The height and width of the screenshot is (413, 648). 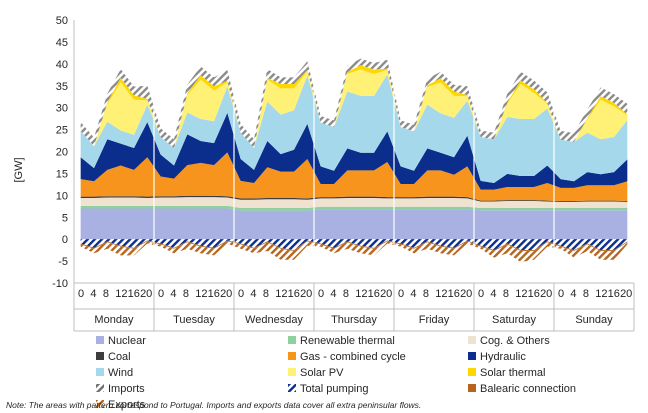 I want to click on y-tick-label: 45, so click(x=62, y=43).